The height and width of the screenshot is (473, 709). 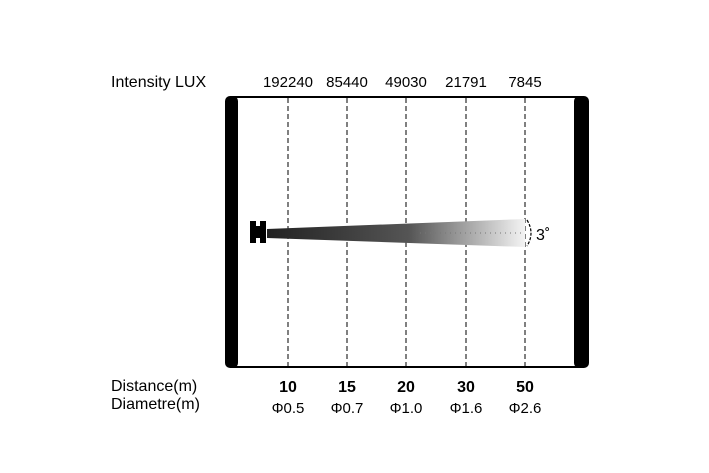 I want to click on lux-value: 192240, so click(x=288, y=82).